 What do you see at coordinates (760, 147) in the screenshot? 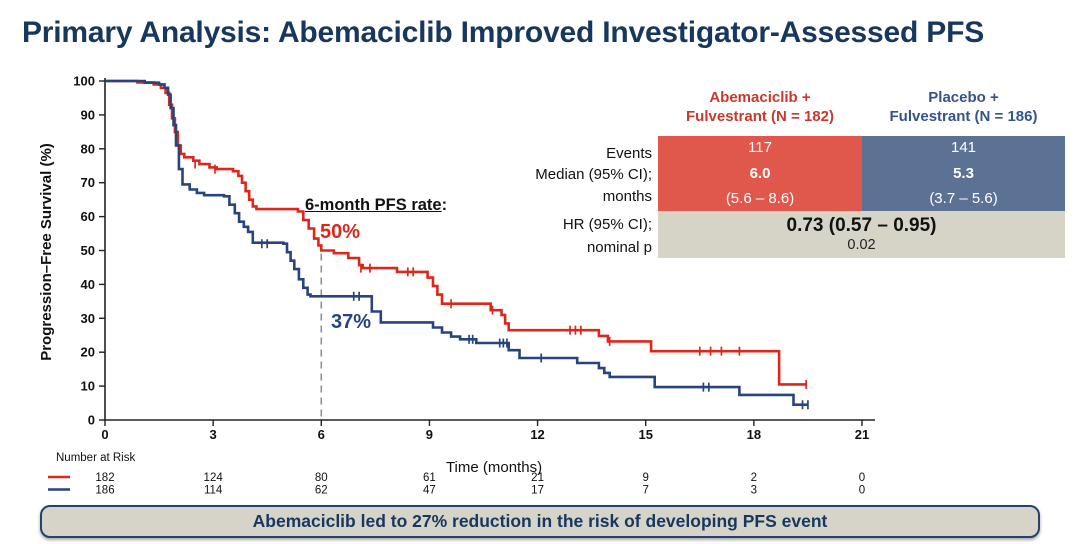
I see `abemaciclib-events-value: 117` at bounding box center [760, 147].